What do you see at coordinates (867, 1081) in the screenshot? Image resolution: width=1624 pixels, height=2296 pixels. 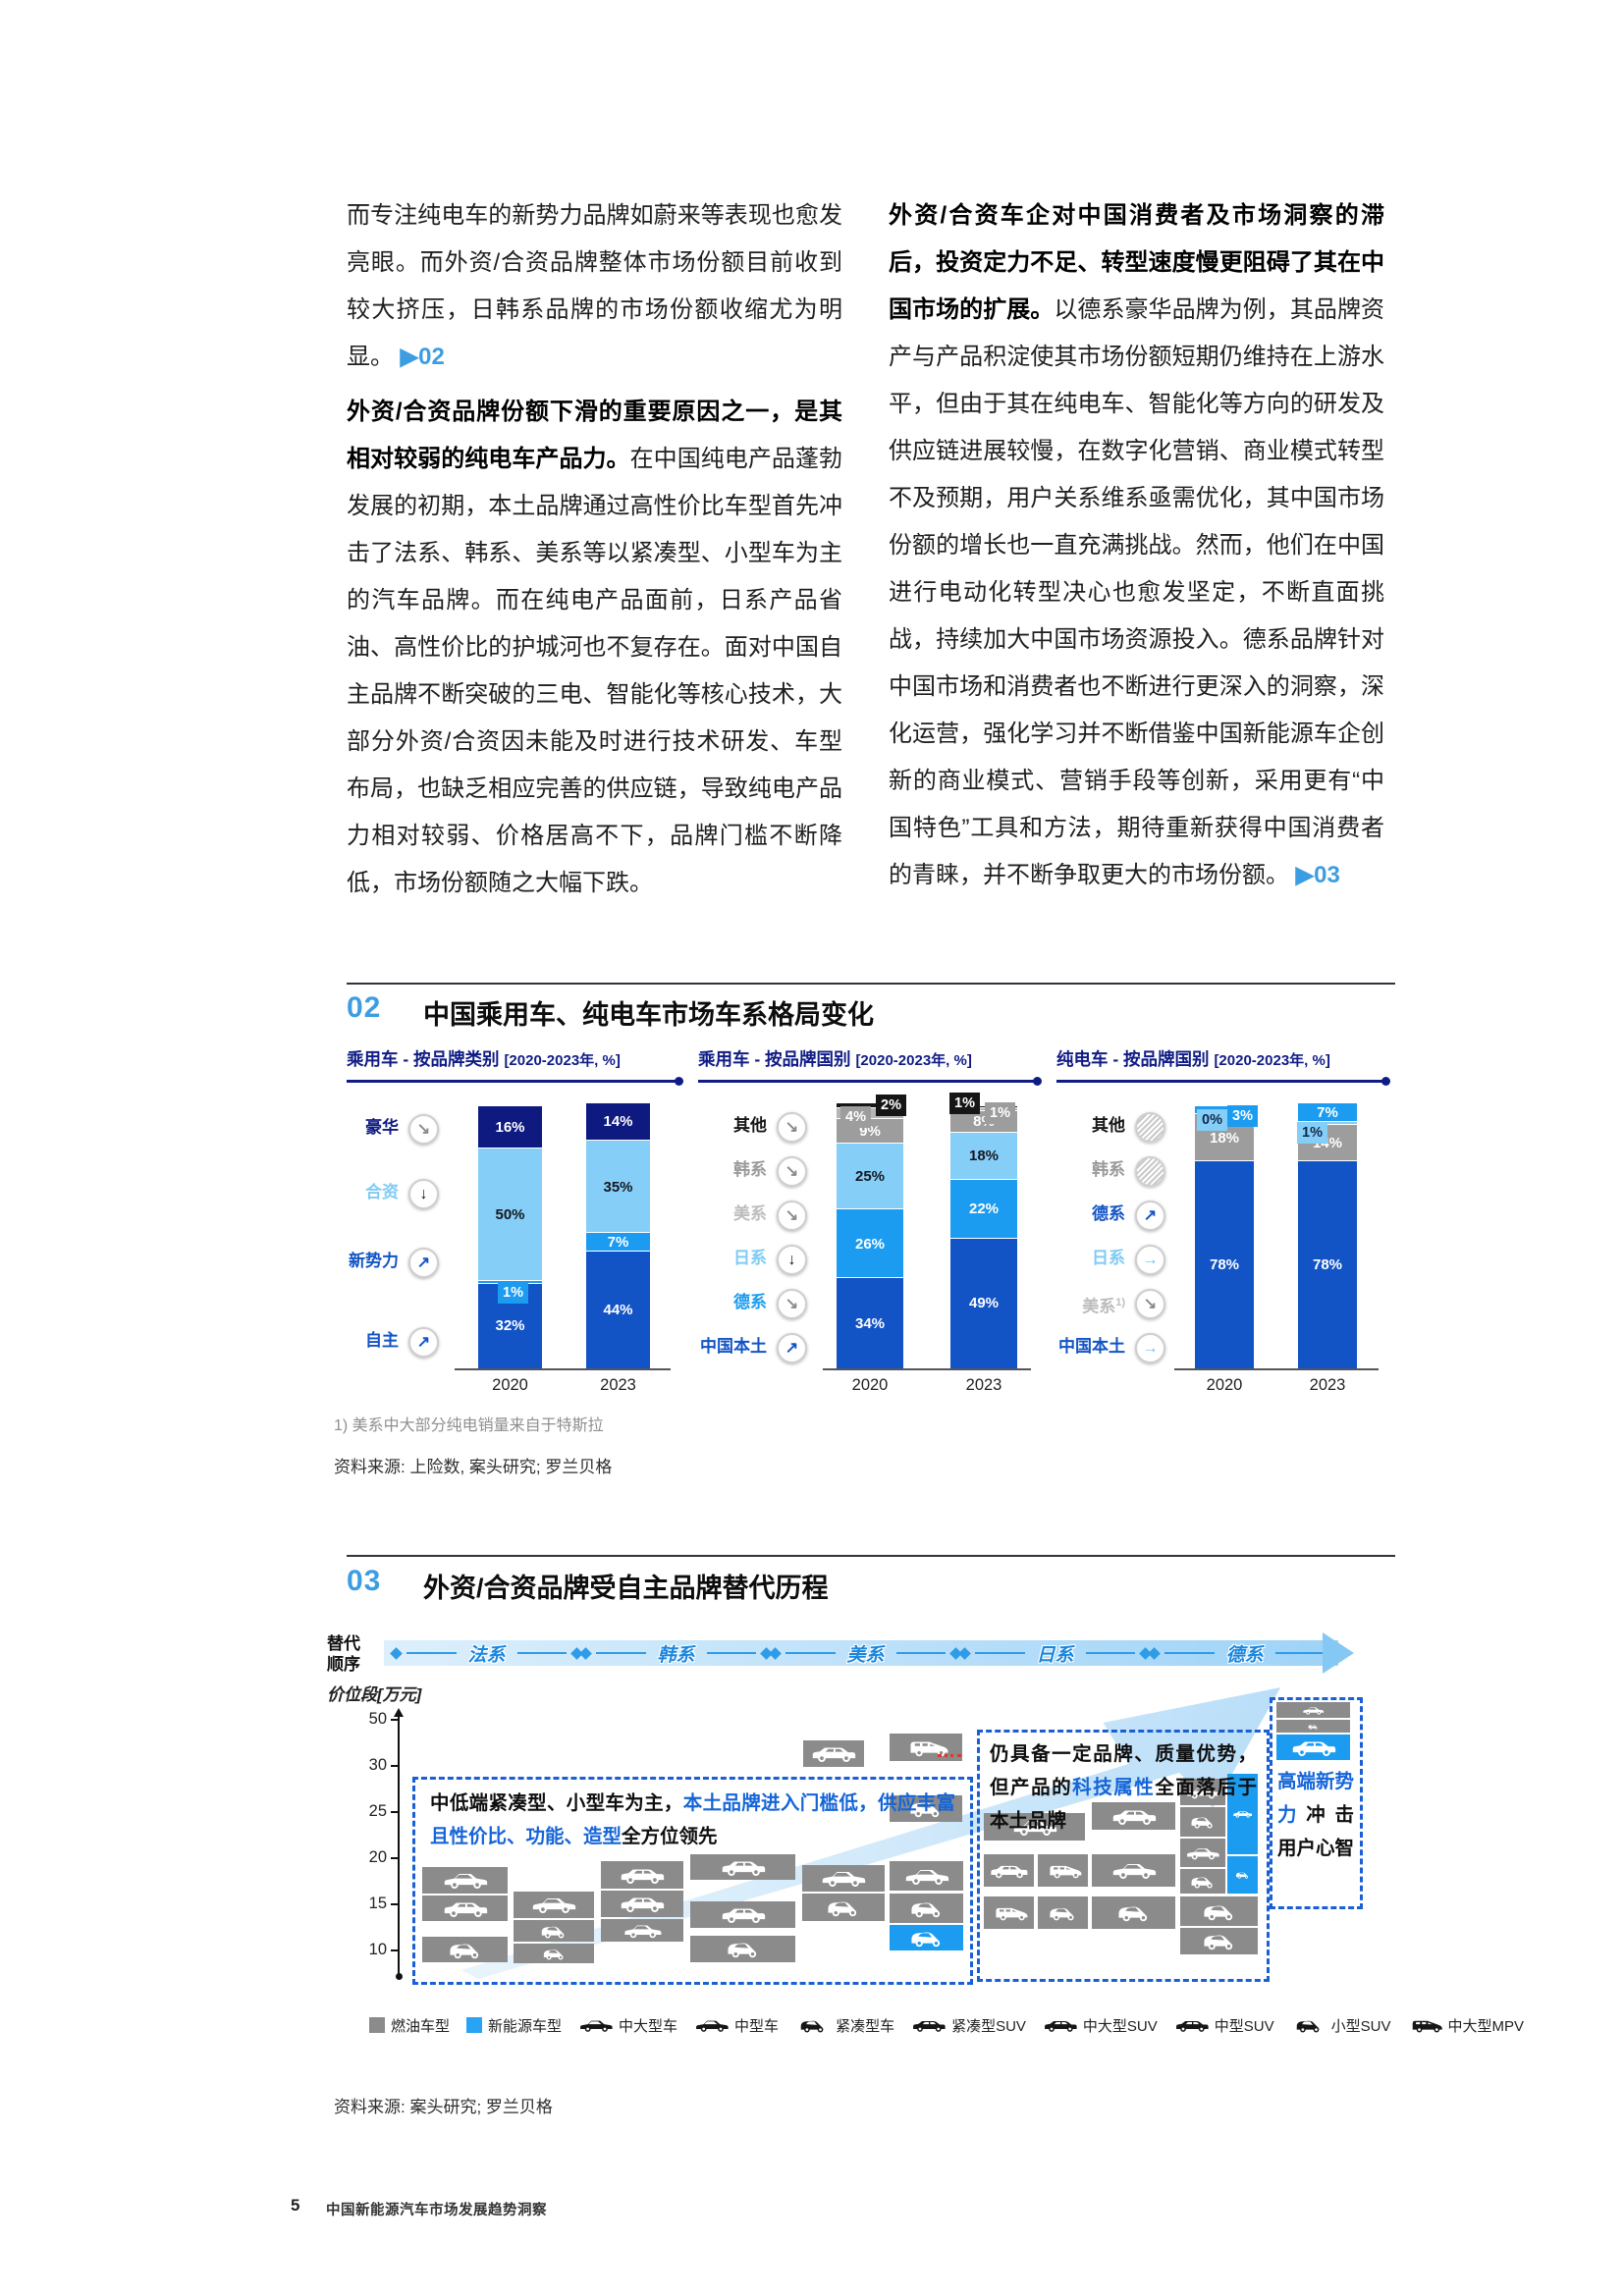 I see `chart-title-underline` at bounding box center [867, 1081].